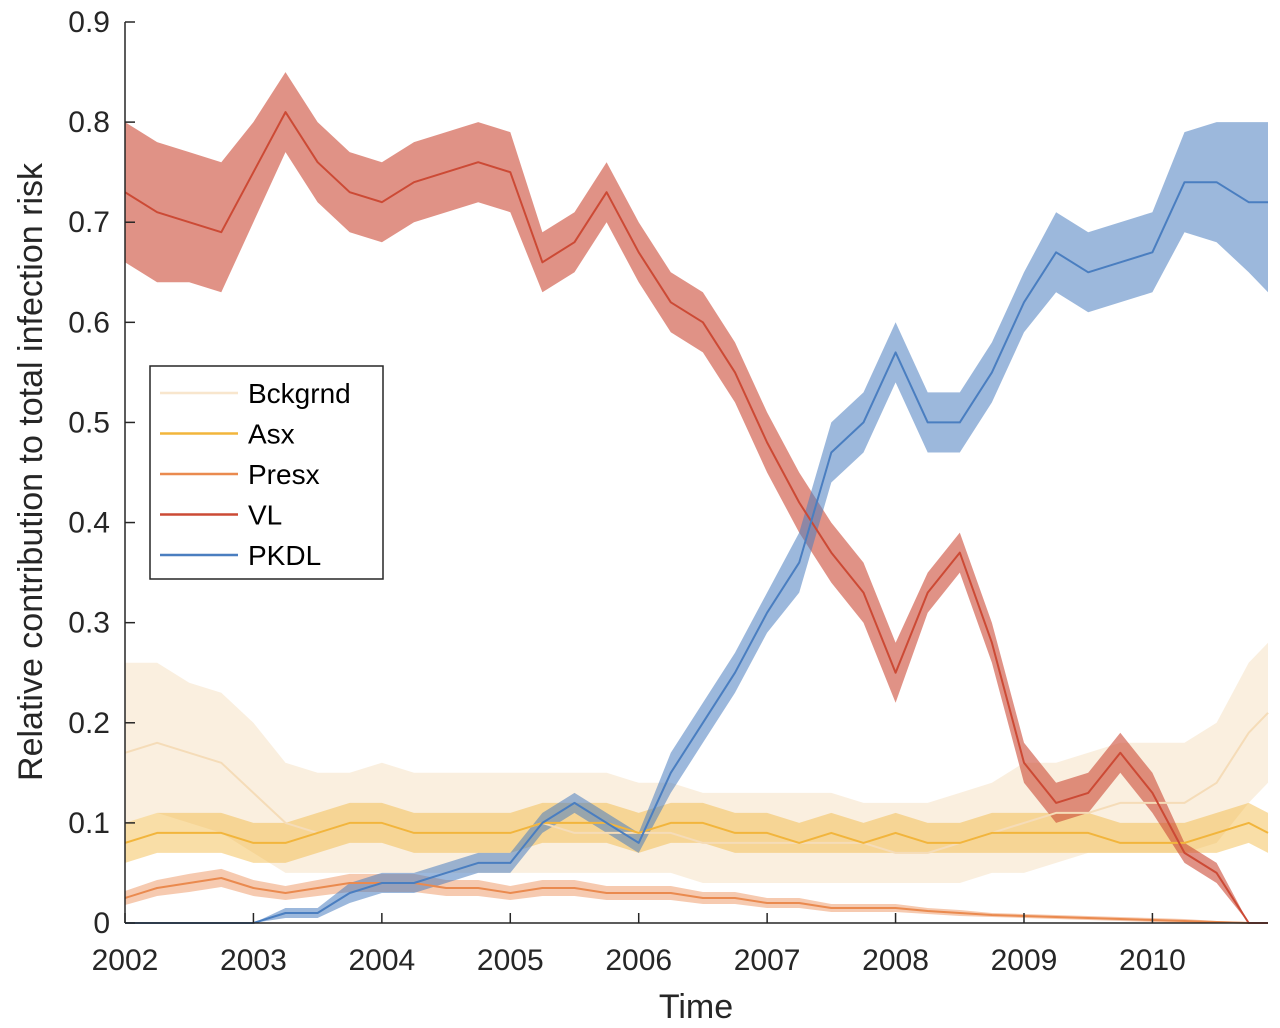 The height and width of the screenshot is (1028, 1280). What do you see at coordinates (253, 960) in the screenshot?
I see `x-tick-label: 2003` at bounding box center [253, 960].